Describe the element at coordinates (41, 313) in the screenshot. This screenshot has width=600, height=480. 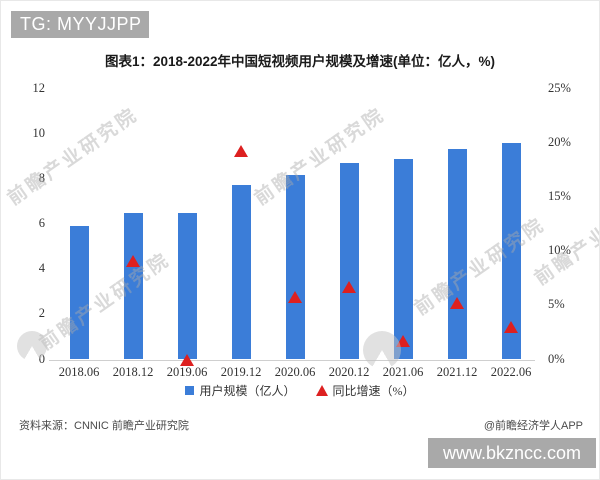
I see `y-axis-tick-left: 2` at that location.